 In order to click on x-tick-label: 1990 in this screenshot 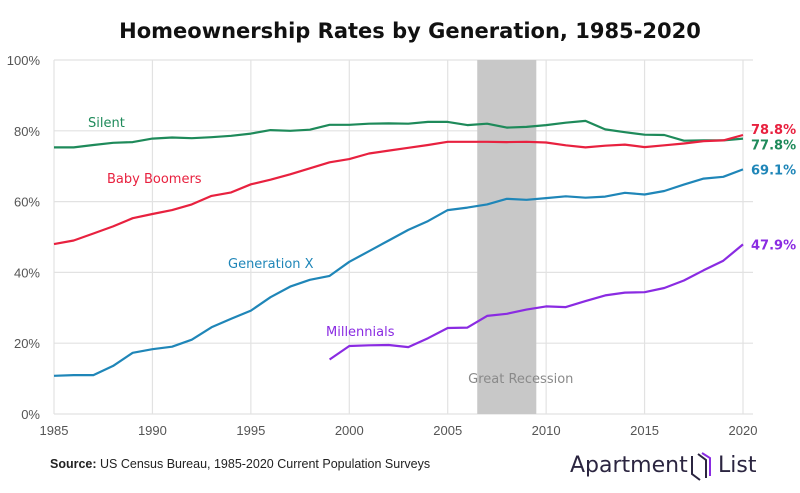, I will do `click(152, 430)`.